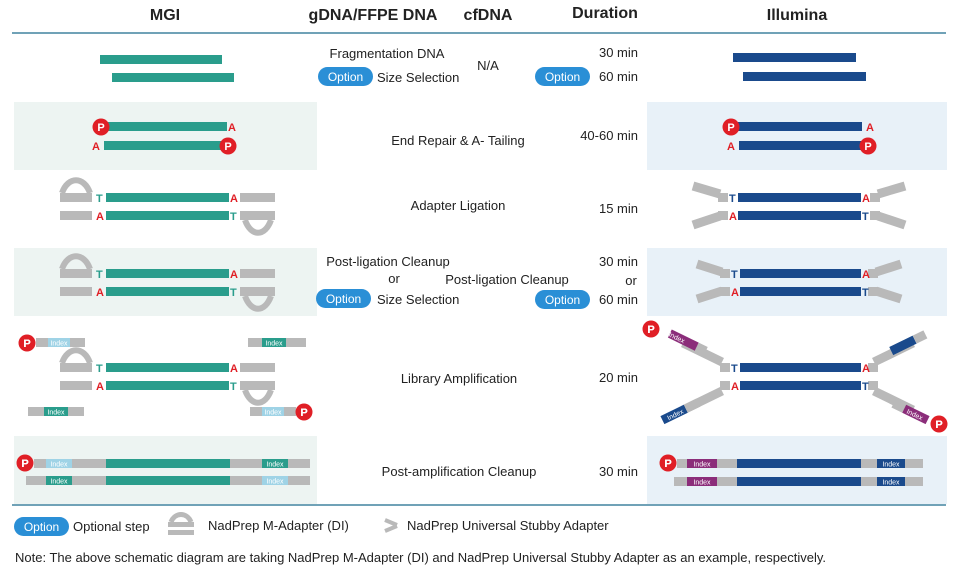 This screenshot has height=577, width=964. I want to click on ill-amp-p-1: P, so click(650, 330).